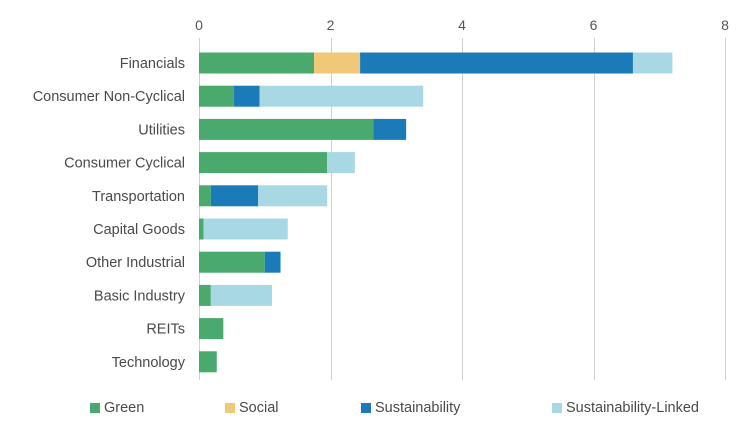 Image resolution: width=743 pixels, height=436 pixels. Describe the element at coordinates (205, 196) in the screenshot. I see `bar-transportation-green` at that location.